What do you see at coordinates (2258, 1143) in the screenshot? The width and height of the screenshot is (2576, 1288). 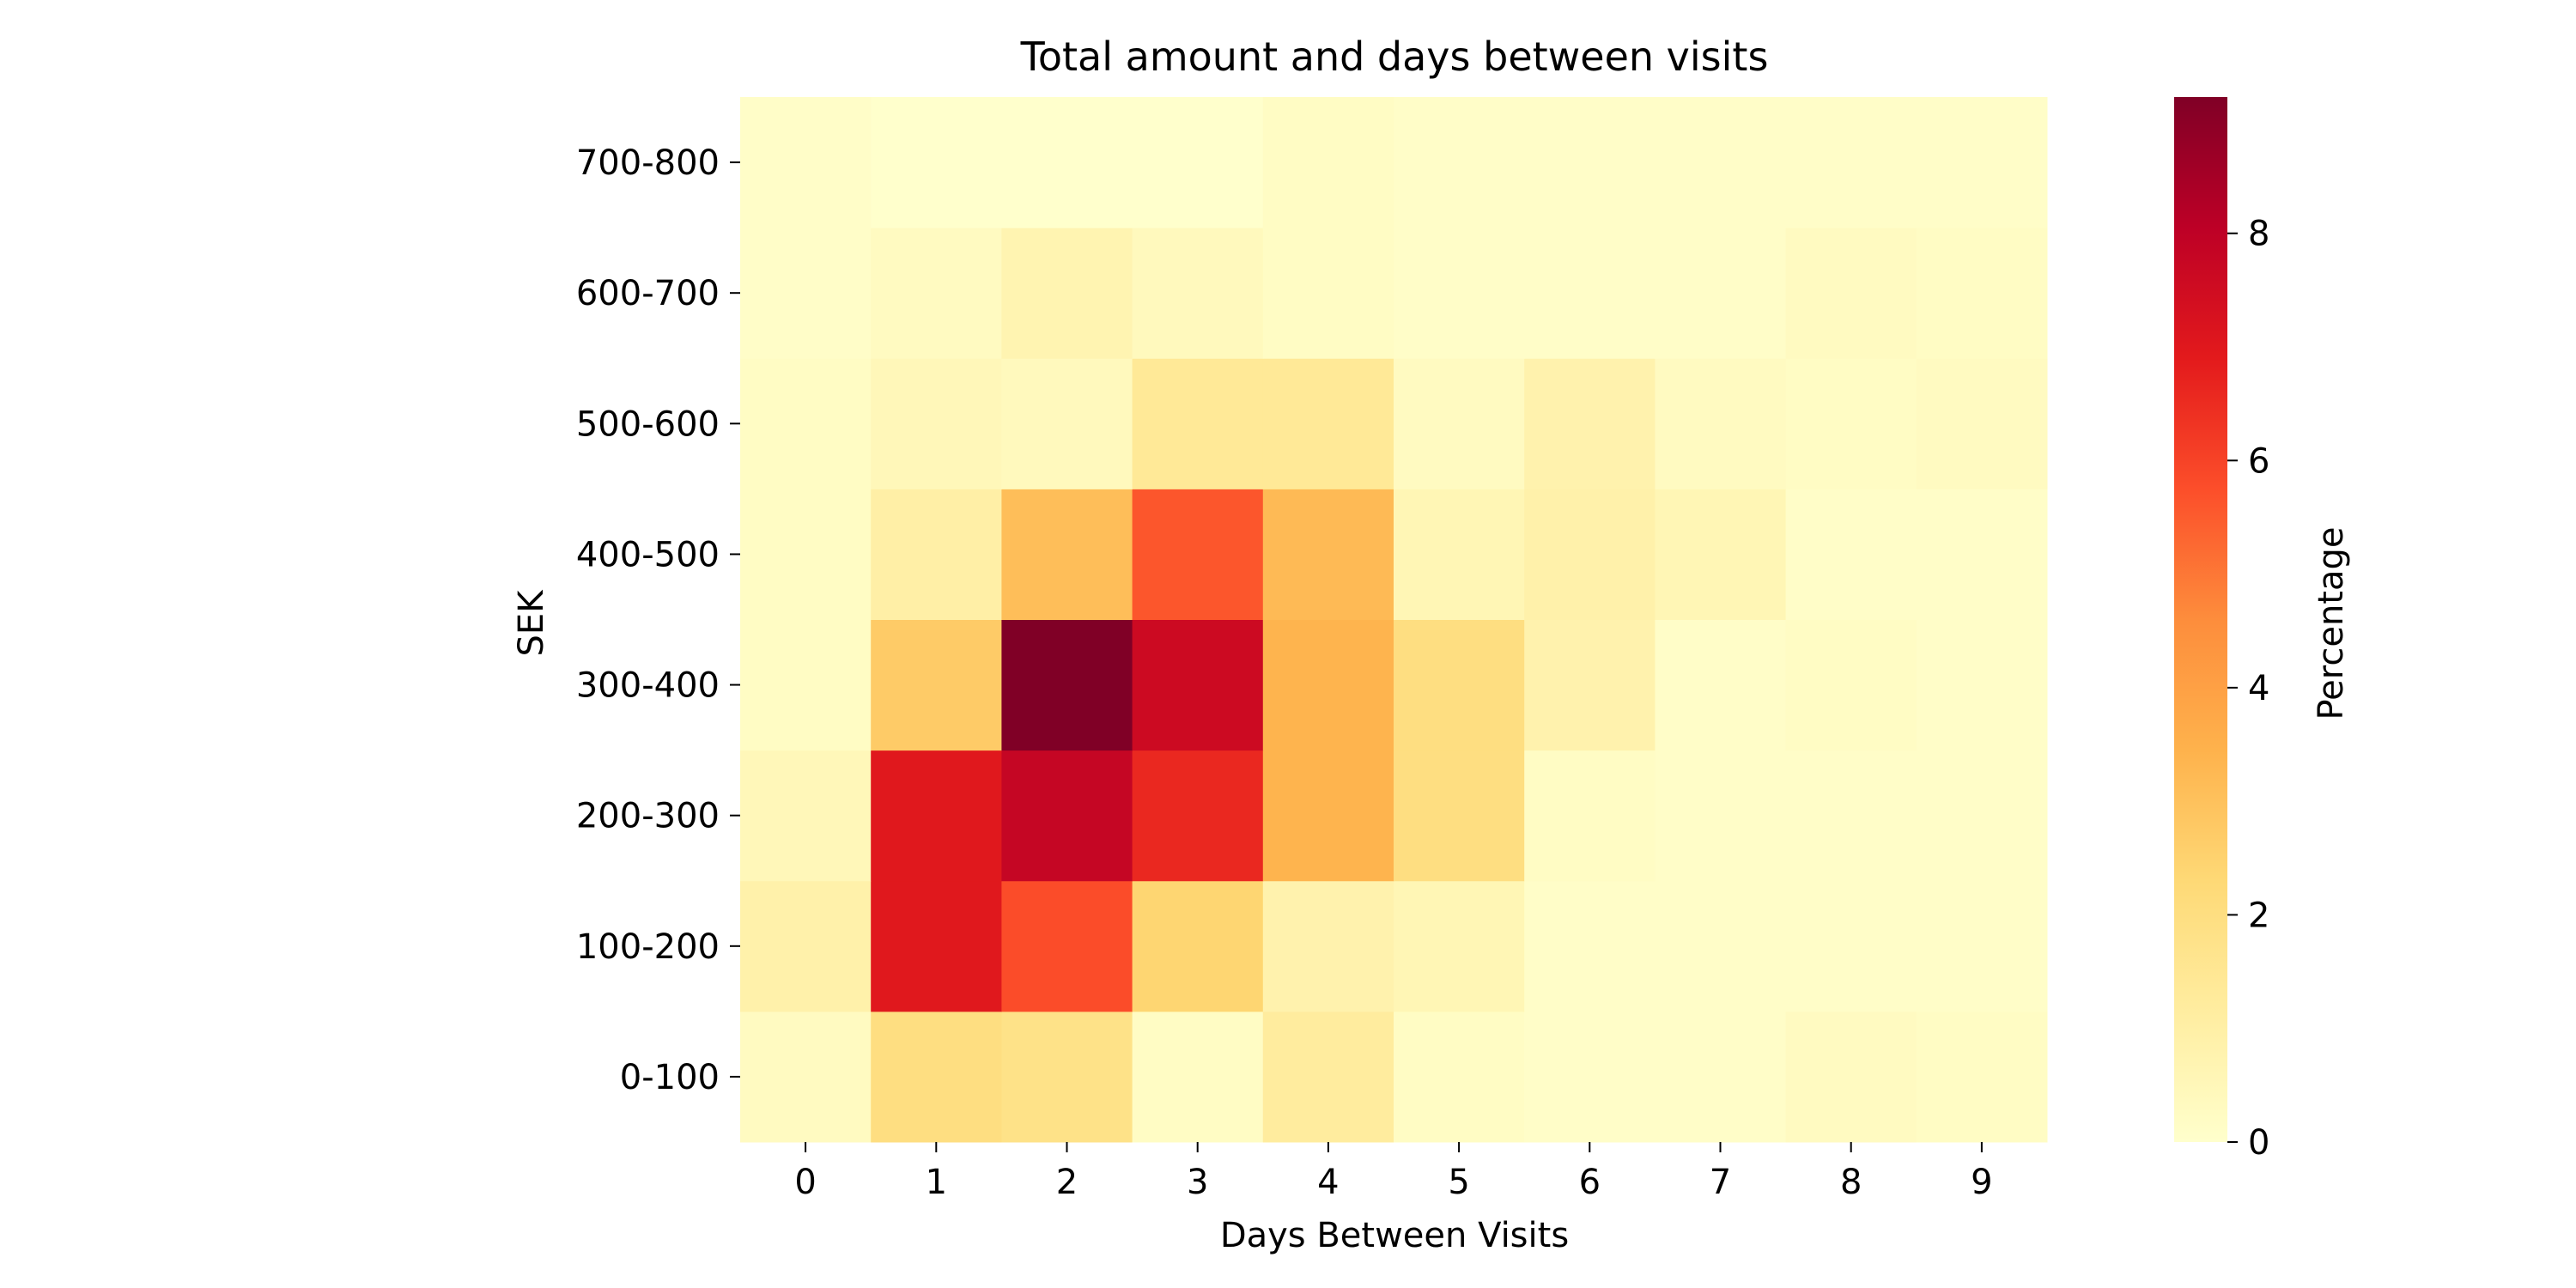 I see `colorbar-tick-label: 0` at bounding box center [2258, 1143].